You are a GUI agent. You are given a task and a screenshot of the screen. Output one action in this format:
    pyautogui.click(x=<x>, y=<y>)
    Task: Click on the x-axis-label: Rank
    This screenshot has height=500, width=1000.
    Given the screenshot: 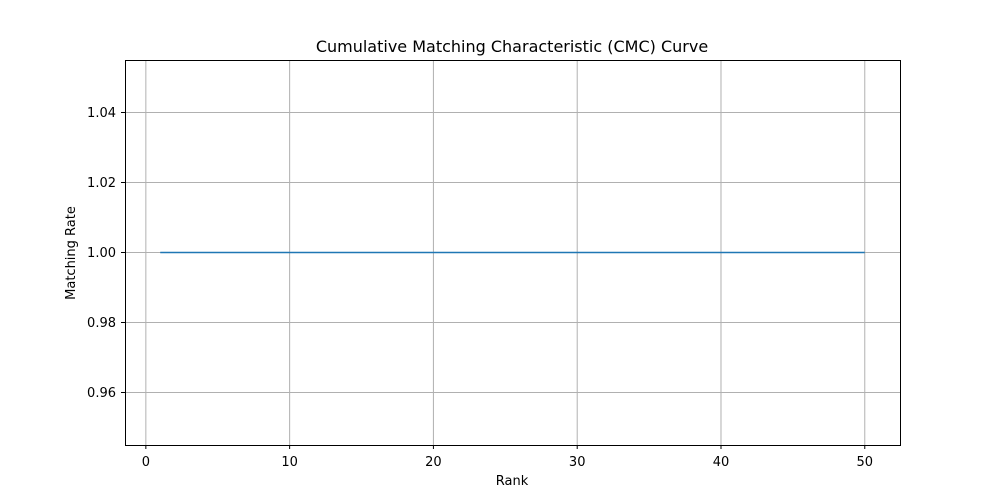 What is the action you would take?
    pyautogui.click(x=512, y=481)
    